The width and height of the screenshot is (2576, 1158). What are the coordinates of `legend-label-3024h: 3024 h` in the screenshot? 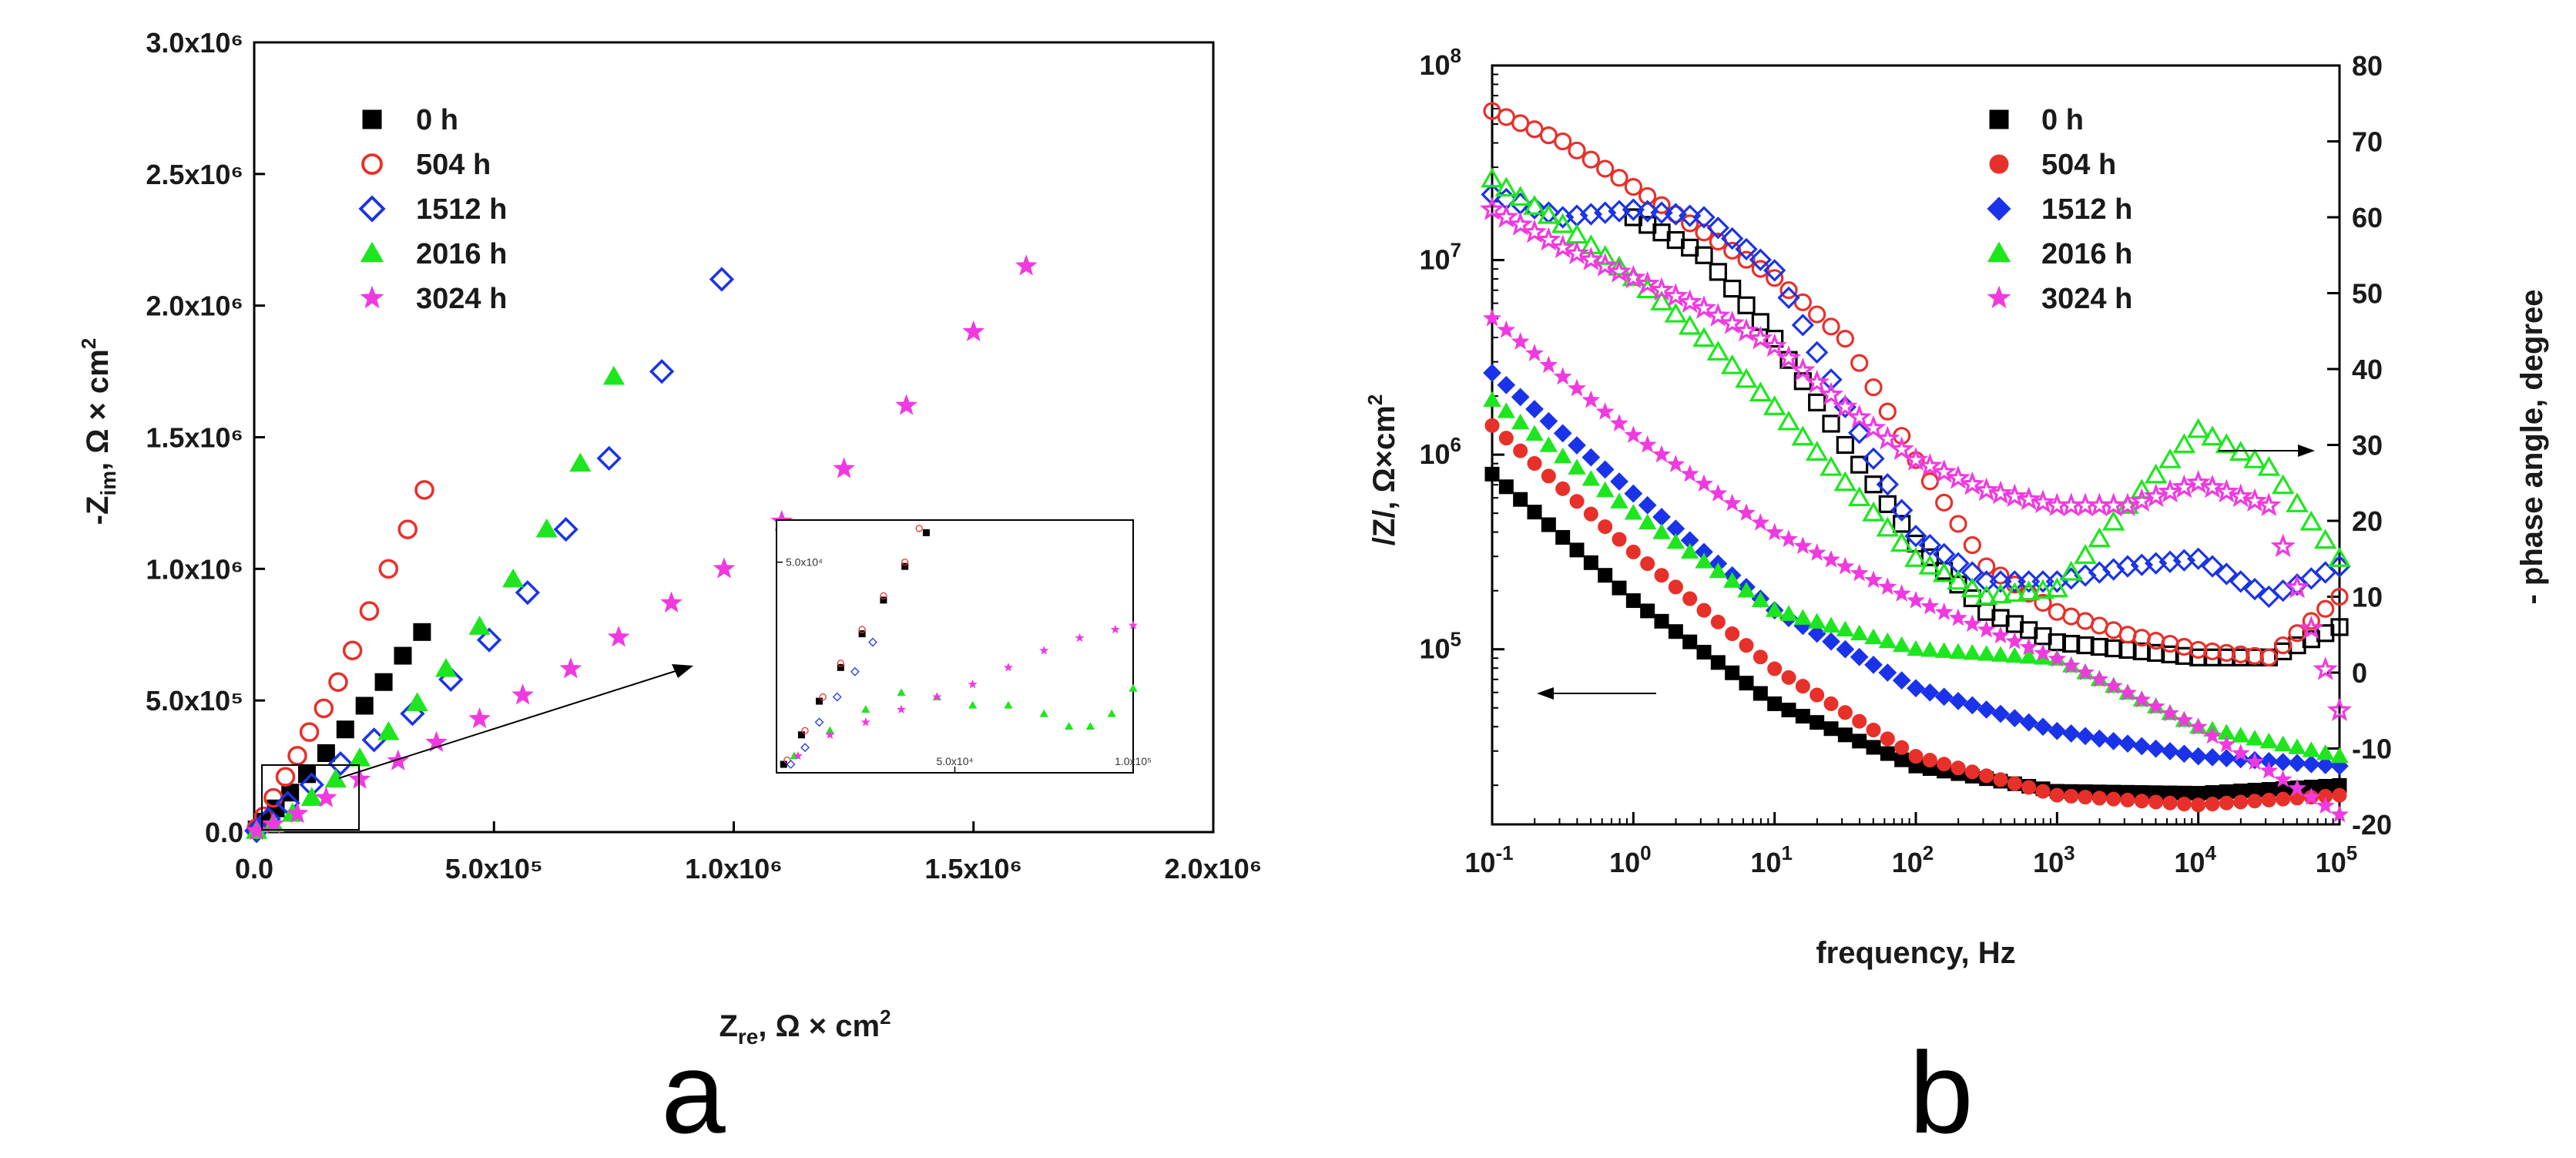 It's located at (461, 299).